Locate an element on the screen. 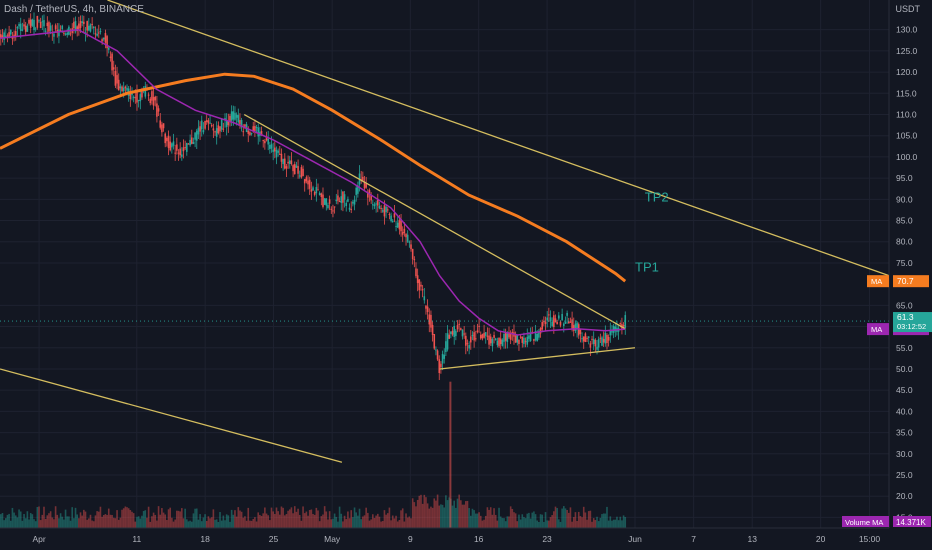  time-tick-label: Apr is located at coordinates (38, 539).